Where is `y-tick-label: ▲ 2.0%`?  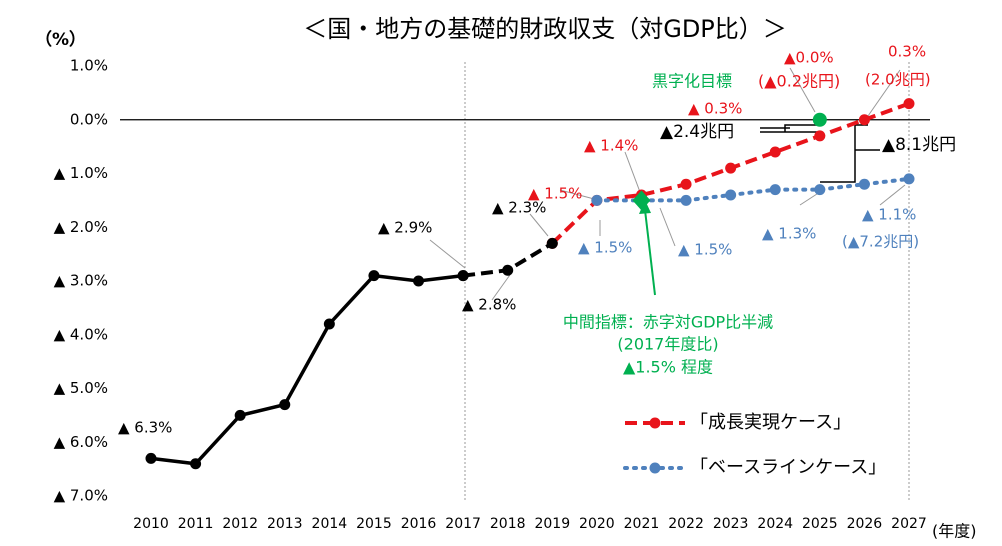
y-tick-label: ▲ 2.0% is located at coordinates (81, 227).